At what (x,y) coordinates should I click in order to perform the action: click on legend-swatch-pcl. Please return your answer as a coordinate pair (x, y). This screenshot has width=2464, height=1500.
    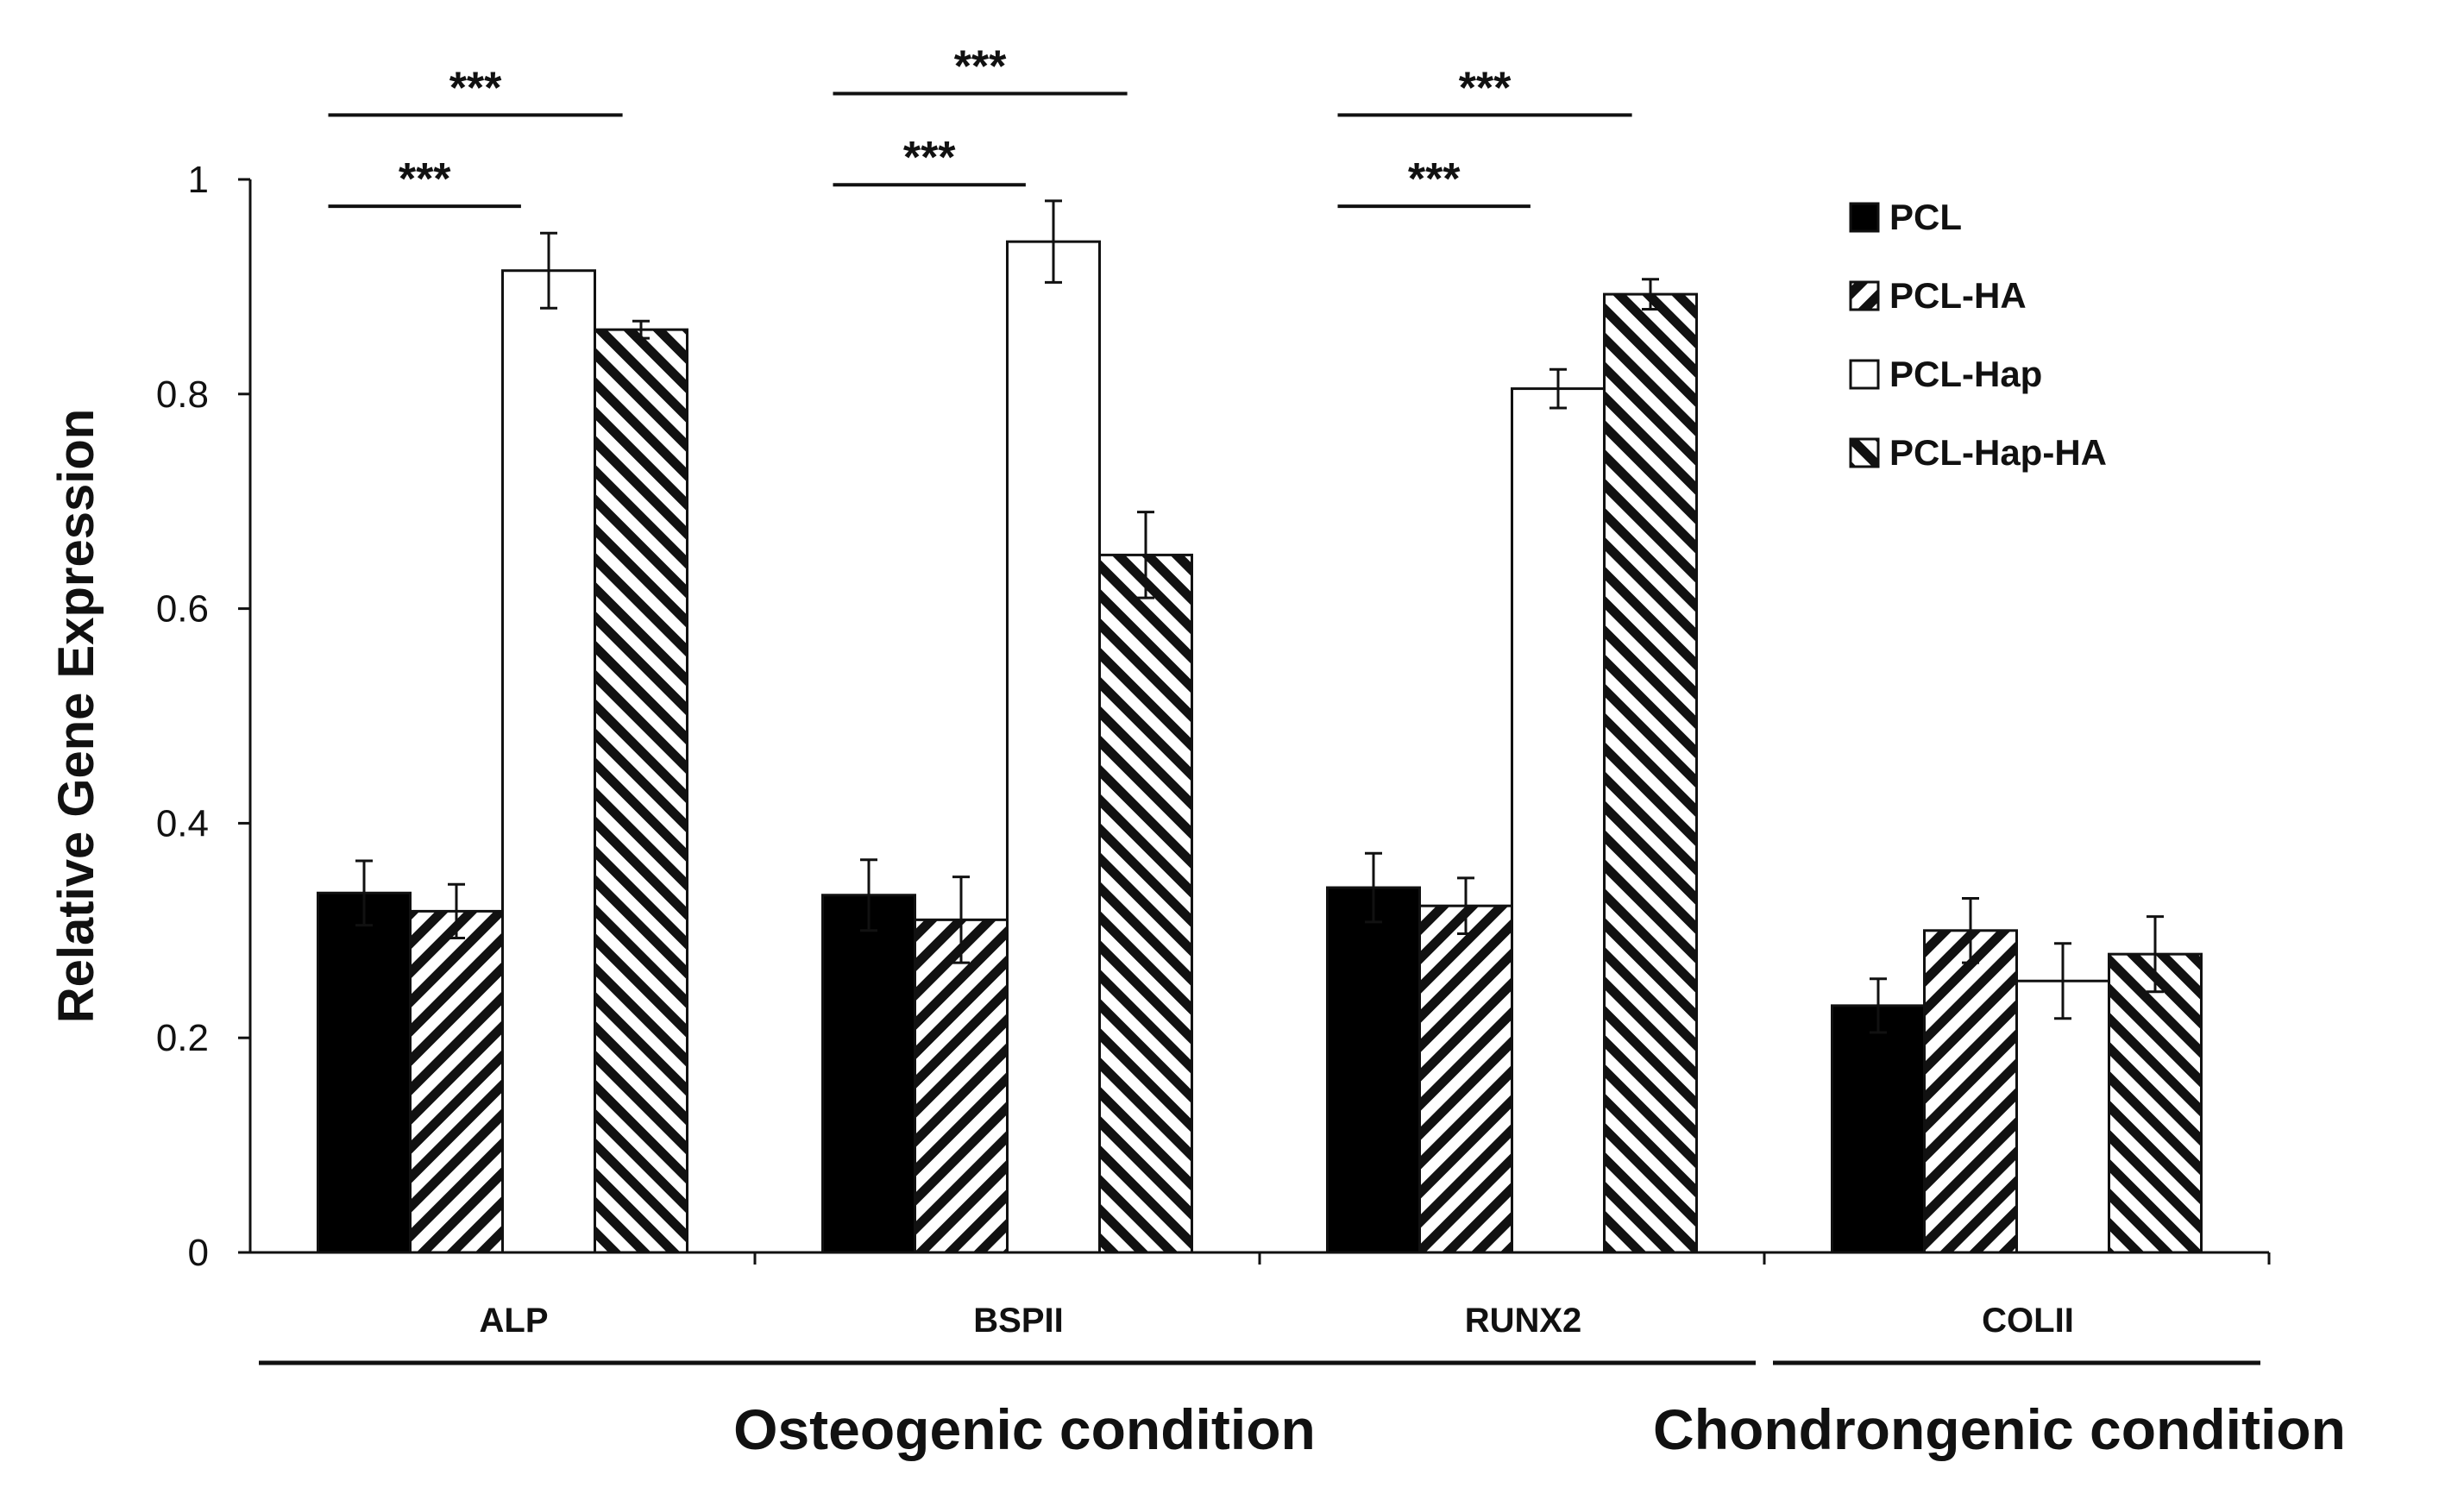
    Looking at the image, I should click on (1864, 217).